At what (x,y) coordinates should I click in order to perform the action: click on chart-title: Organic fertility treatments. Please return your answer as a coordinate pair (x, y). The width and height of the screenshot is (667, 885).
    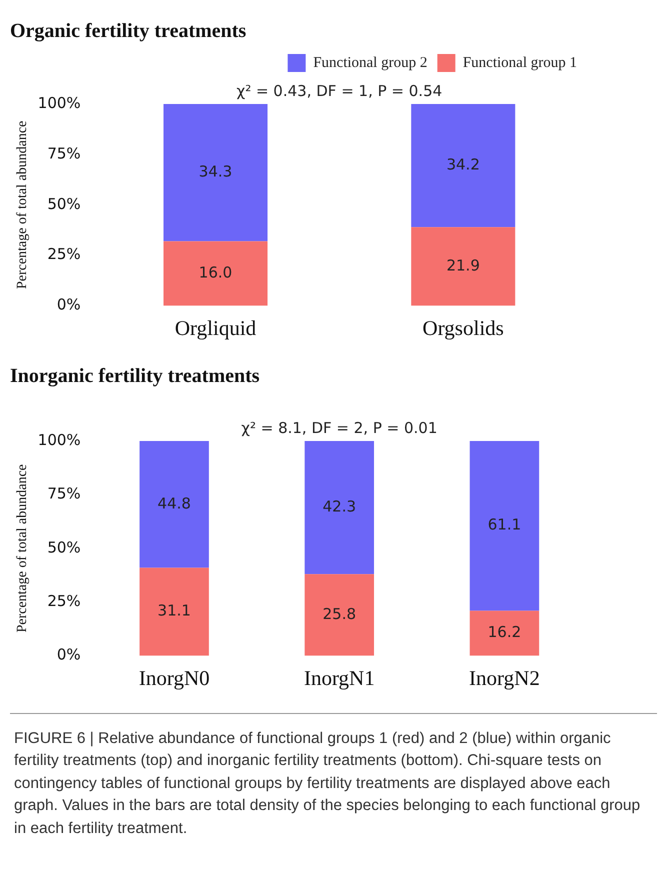
    Looking at the image, I should click on (128, 31).